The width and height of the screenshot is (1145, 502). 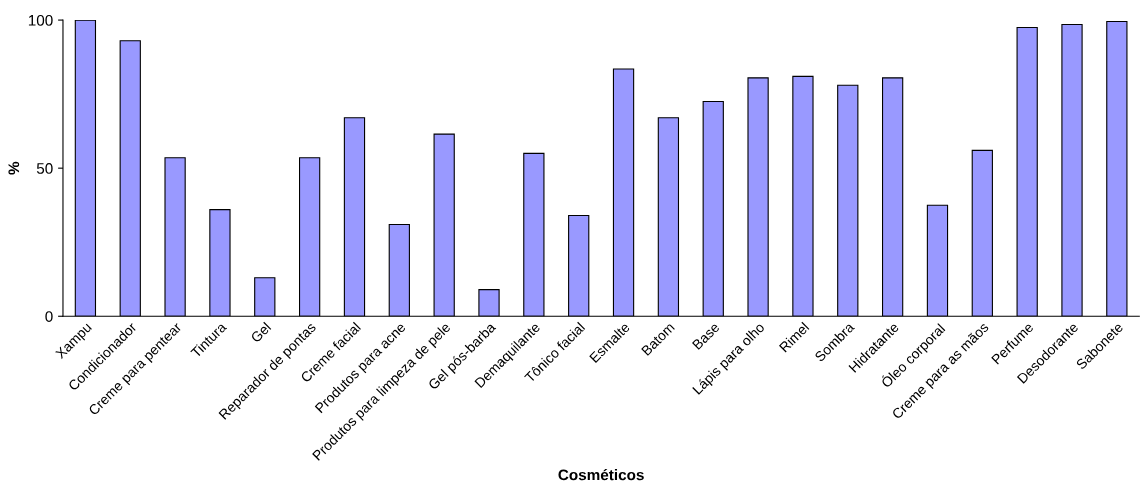 What do you see at coordinates (44, 168) in the screenshot?
I see `y-tick-label: 50` at bounding box center [44, 168].